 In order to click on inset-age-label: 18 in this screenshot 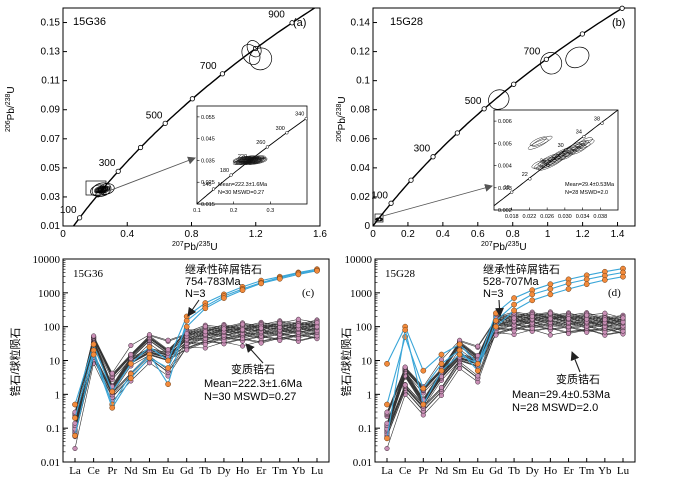, I will do `click(507, 188)`.